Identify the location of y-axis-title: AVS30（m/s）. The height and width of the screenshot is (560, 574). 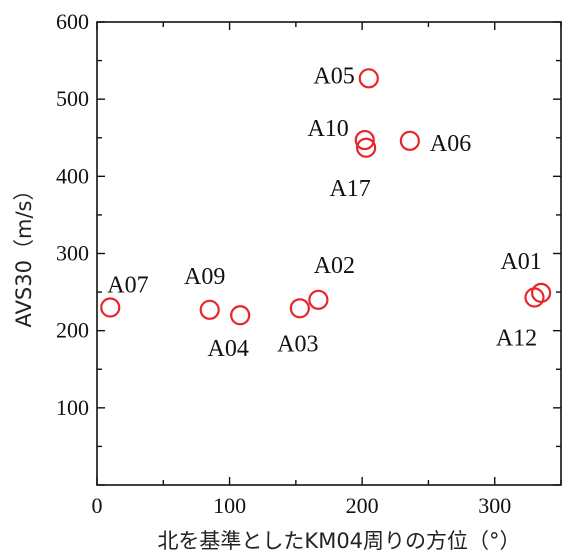
(24, 254).